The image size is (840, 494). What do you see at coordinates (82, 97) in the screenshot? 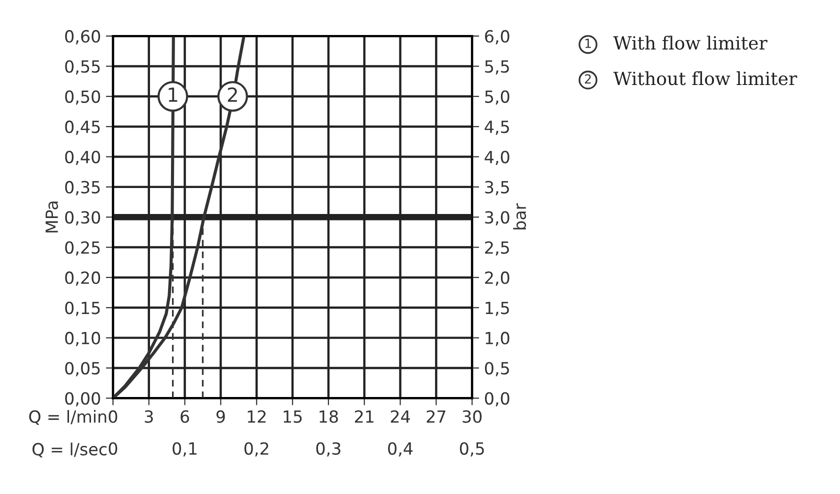
I see `y-tick-label: 0,50` at bounding box center [82, 97].